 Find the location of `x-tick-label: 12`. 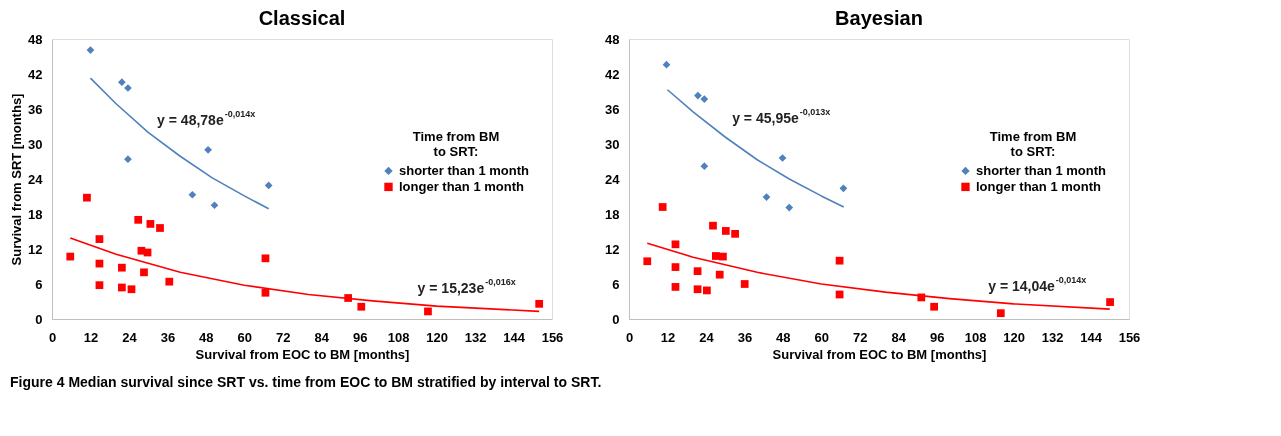

x-tick-label: 12 is located at coordinates (668, 337).